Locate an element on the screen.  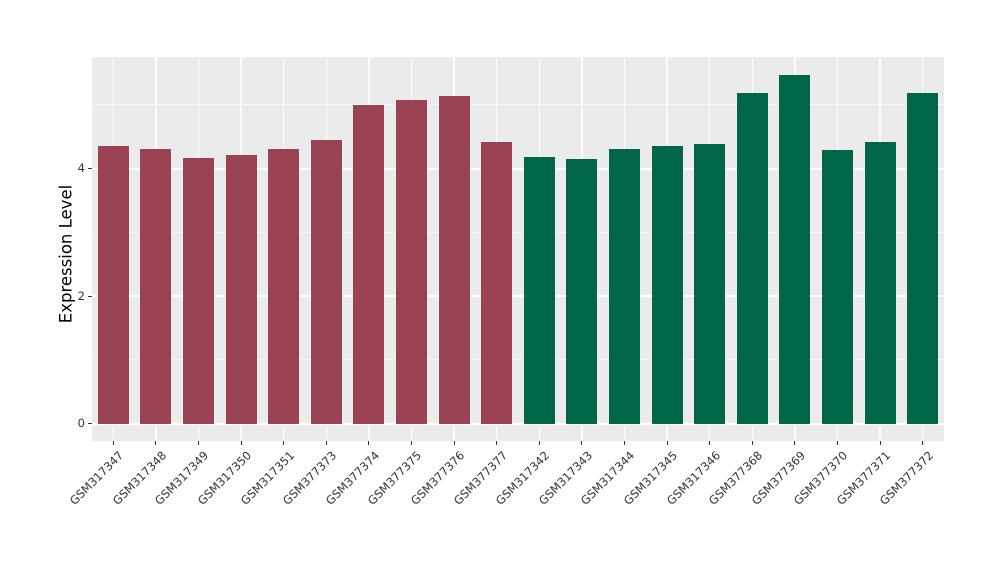
bar-GSM377374 is located at coordinates (369, 264).